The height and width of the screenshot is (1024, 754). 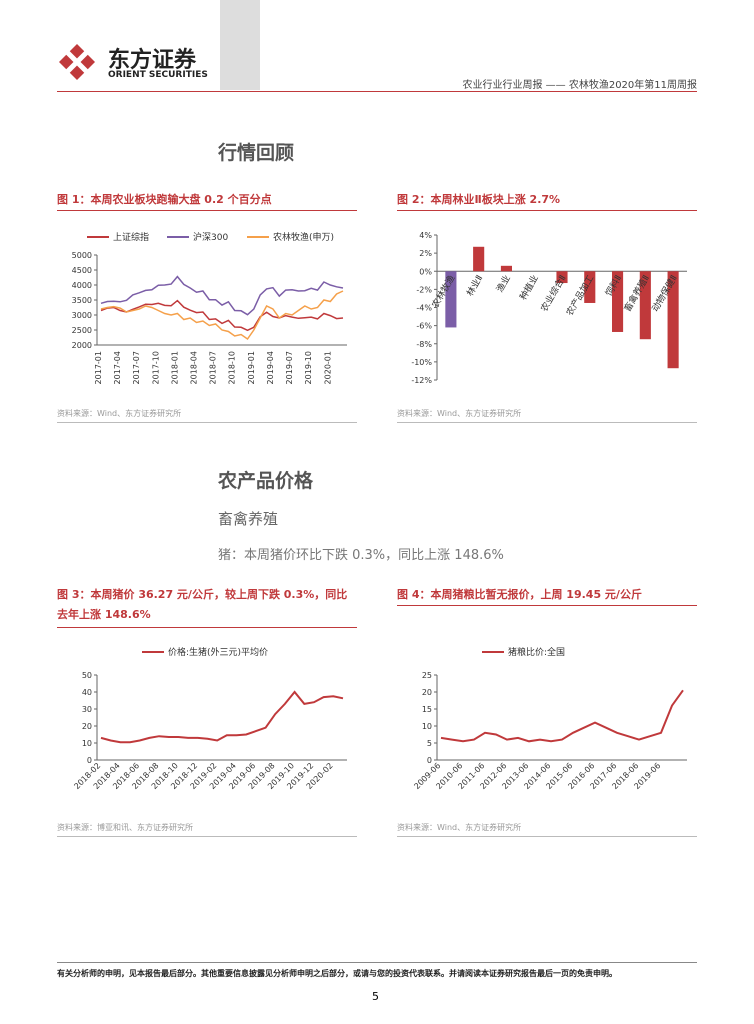 I want to click on x-tick-label: 种植业, so click(x=529, y=287).